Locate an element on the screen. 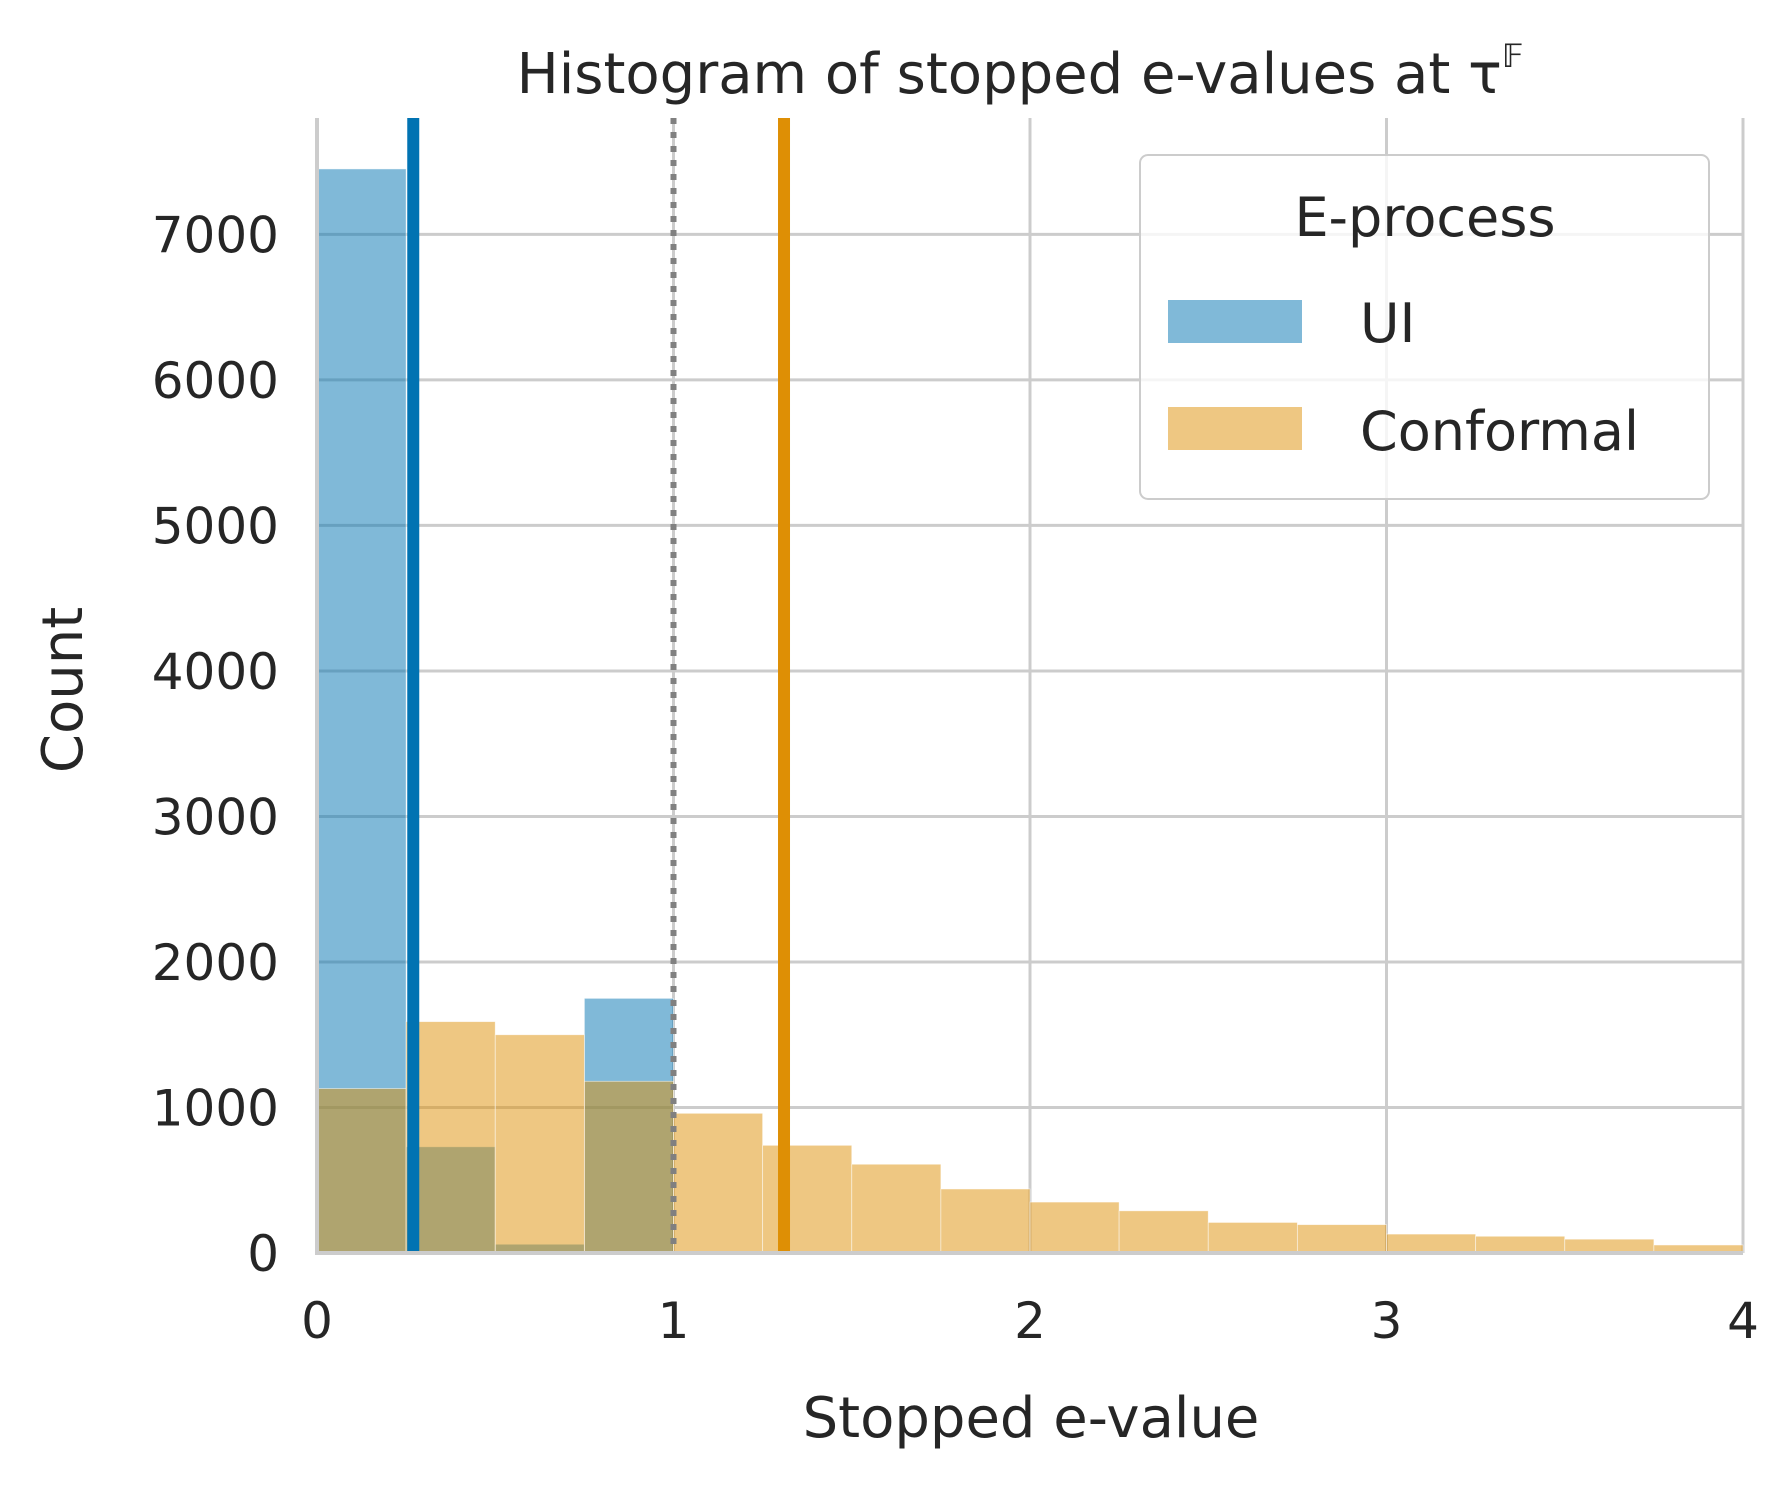  x-axis-title: Stopped e-value is located at coordinates (1031, 1418).